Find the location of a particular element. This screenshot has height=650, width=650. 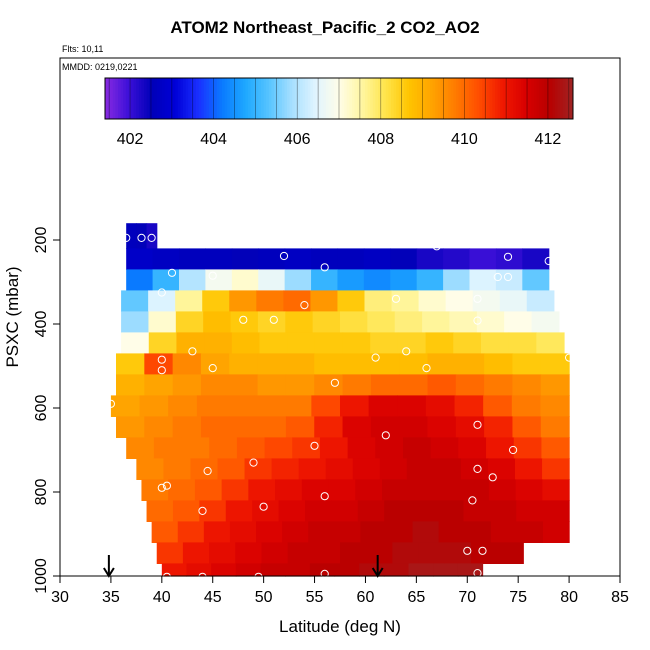

x-axis: 30 35 40 45 50 55 60 65 70 75 80 85 is located at coordinates (340, 590).